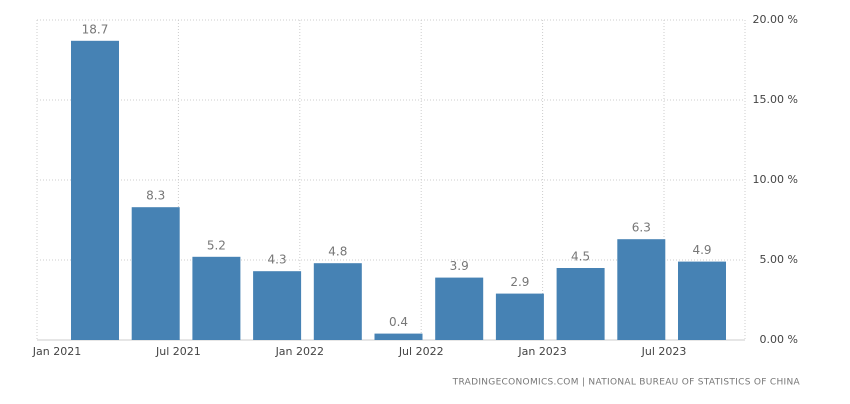 This screenshot has width=850, height=404. What do you see at coordinates (56, 351) in the screenshot?
I see `x-tick-label: Jan 2021` at bounding box center [56, 351].